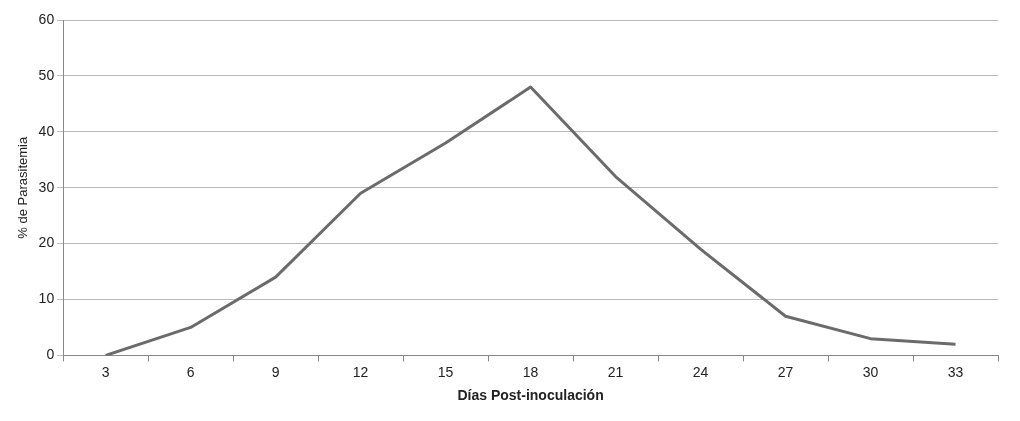 The image size is (1020, 421). What do you see at coordinates (46, 74) in the screenshot?
I see `y-tick-label: 50` at bounding box center [46, 74].